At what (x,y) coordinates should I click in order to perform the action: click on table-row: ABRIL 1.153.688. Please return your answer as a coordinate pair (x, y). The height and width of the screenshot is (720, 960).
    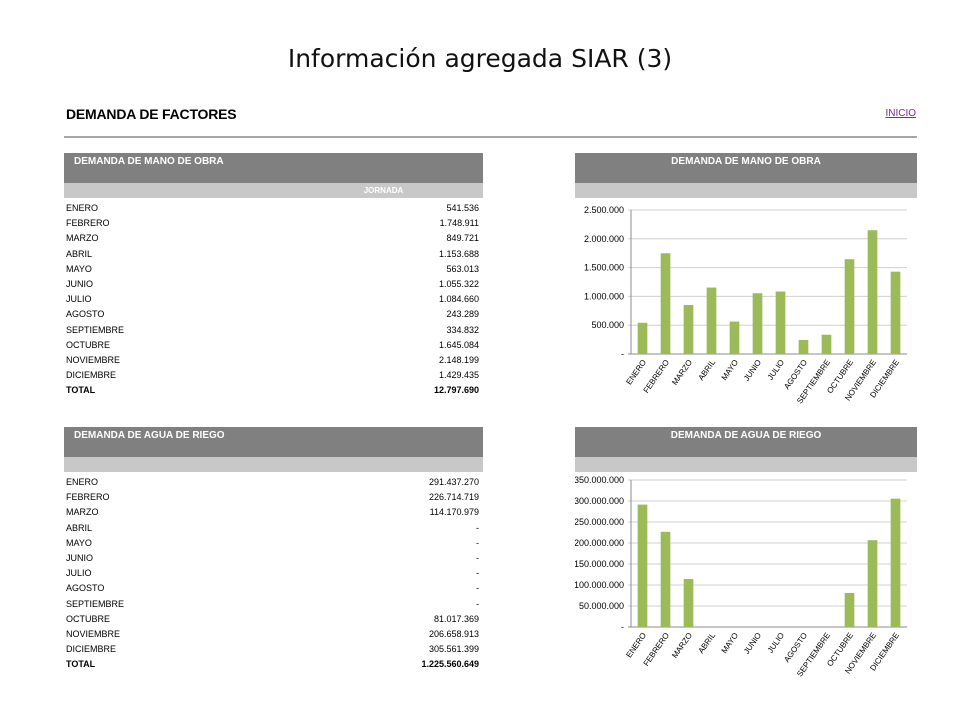
    Looking at the image, I should click on (273, 254).